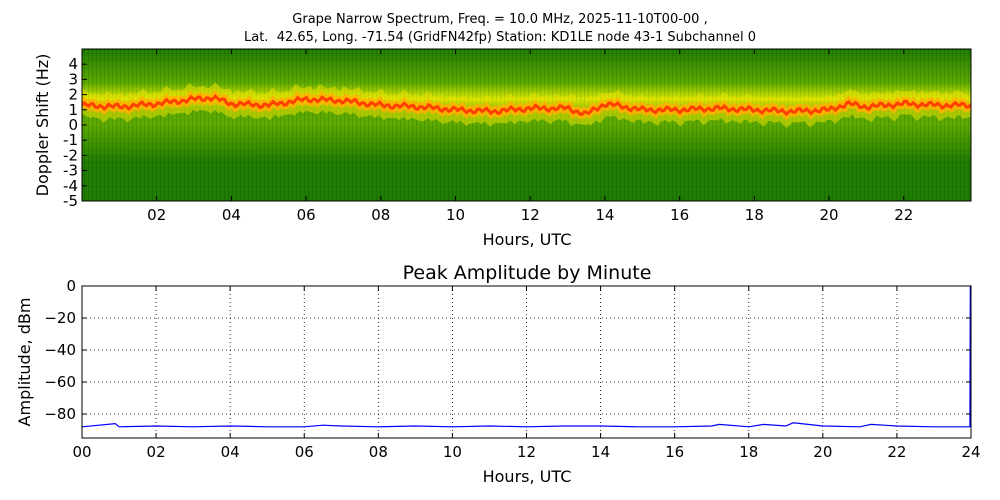  I want to click on spectrogram-x-tick-label: 02, so click(156, 215).